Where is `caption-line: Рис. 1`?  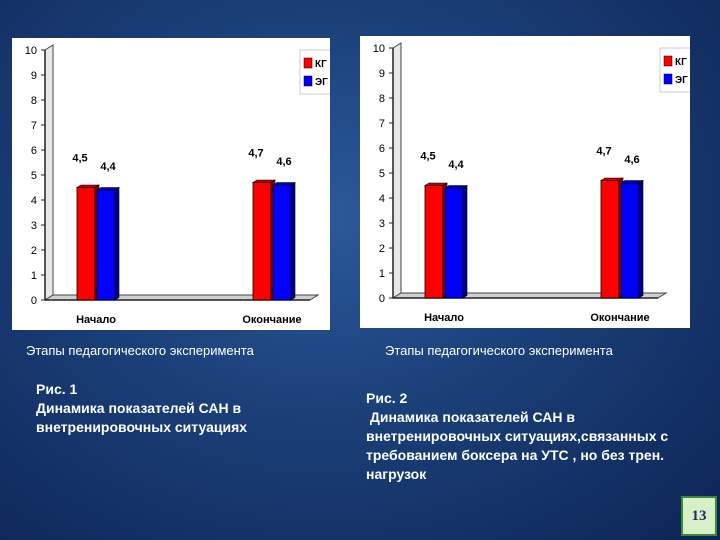
caption-line: Рис. 1 is located at coordinates (57, 389).